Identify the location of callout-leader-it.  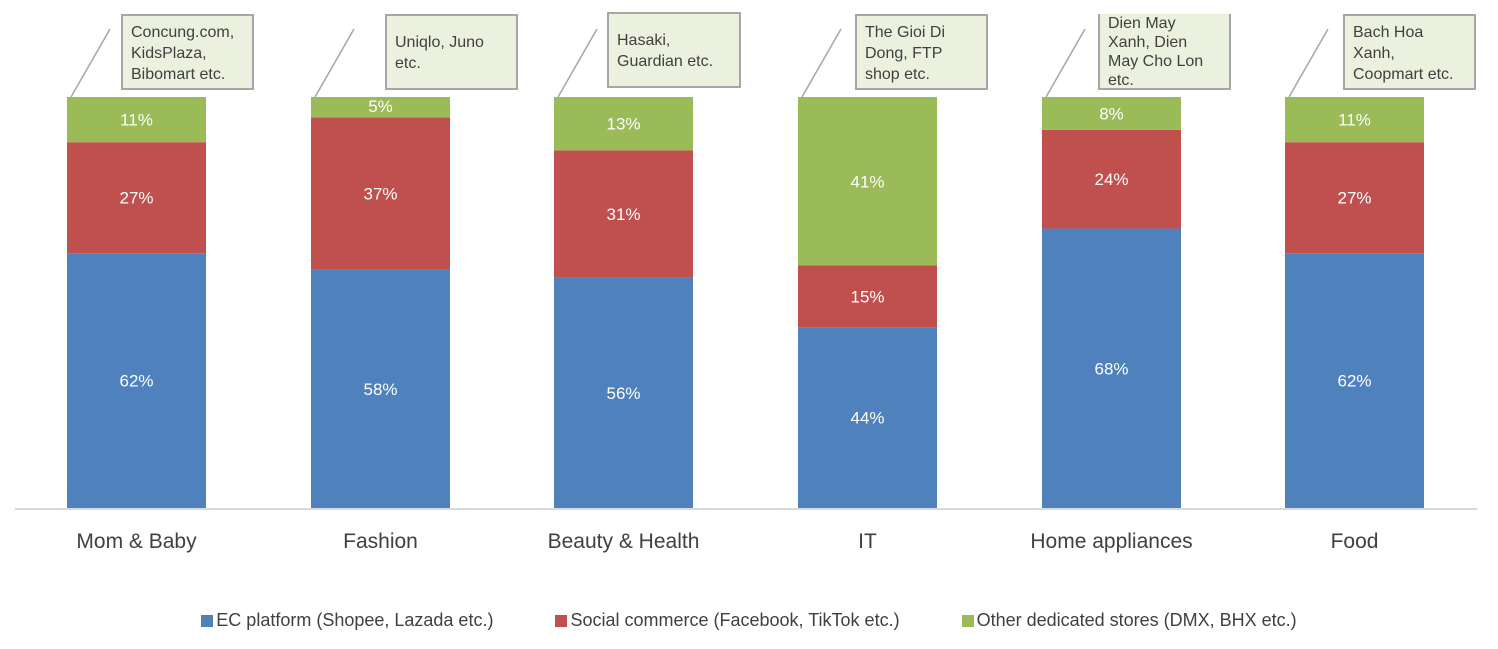
(821, 63).